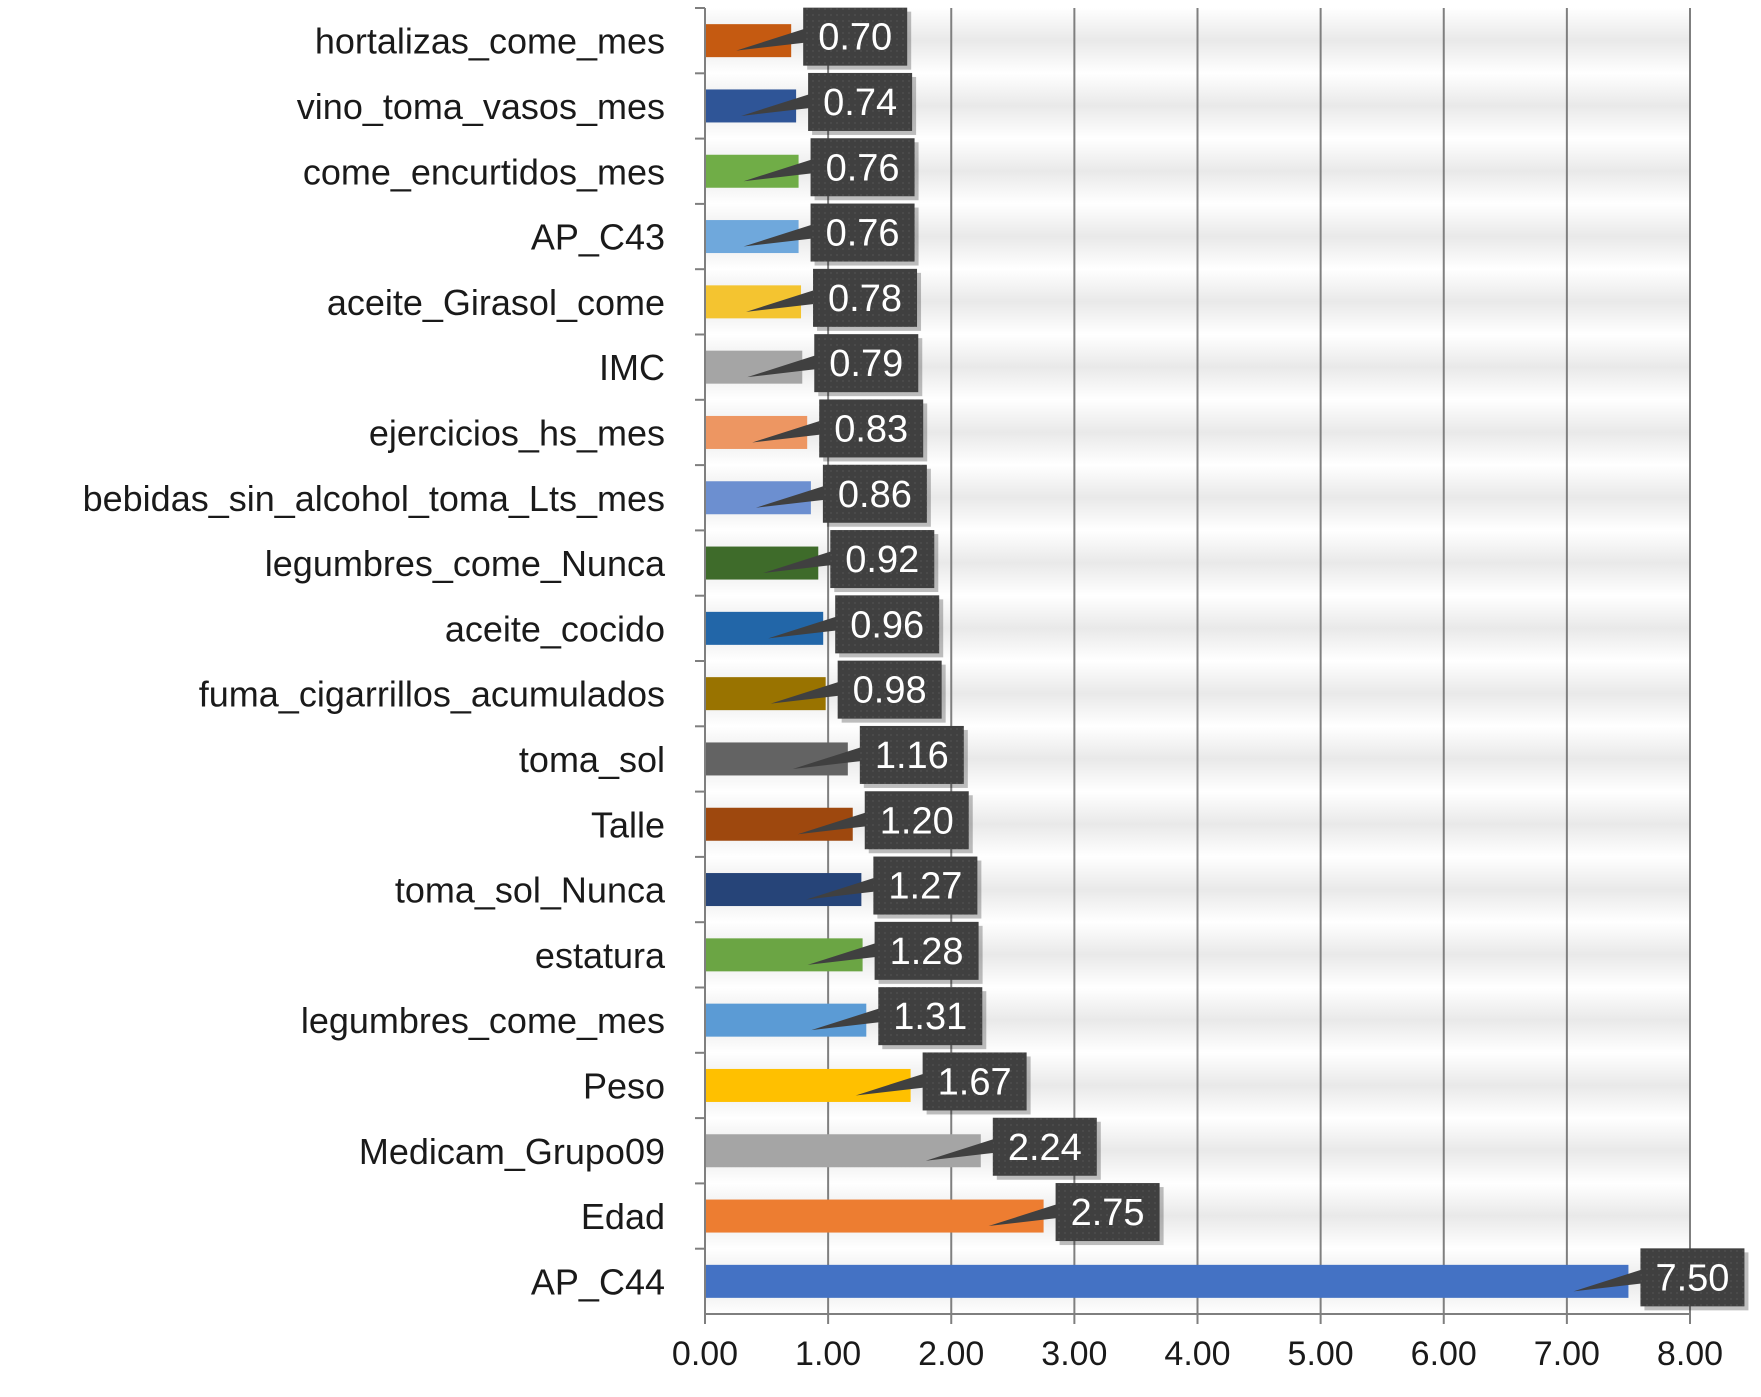 This screenshot has height=1397, width=1761. Describe the element at coordinates (623, 1216) in the screenshot. I see `category-label: Edad` at that location.